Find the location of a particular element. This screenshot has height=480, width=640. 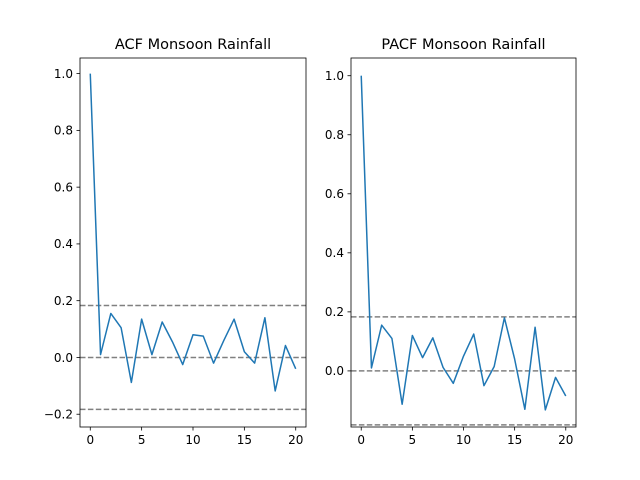

acf-y-tick-label: 0.2 is located at coordinates (63, 301).